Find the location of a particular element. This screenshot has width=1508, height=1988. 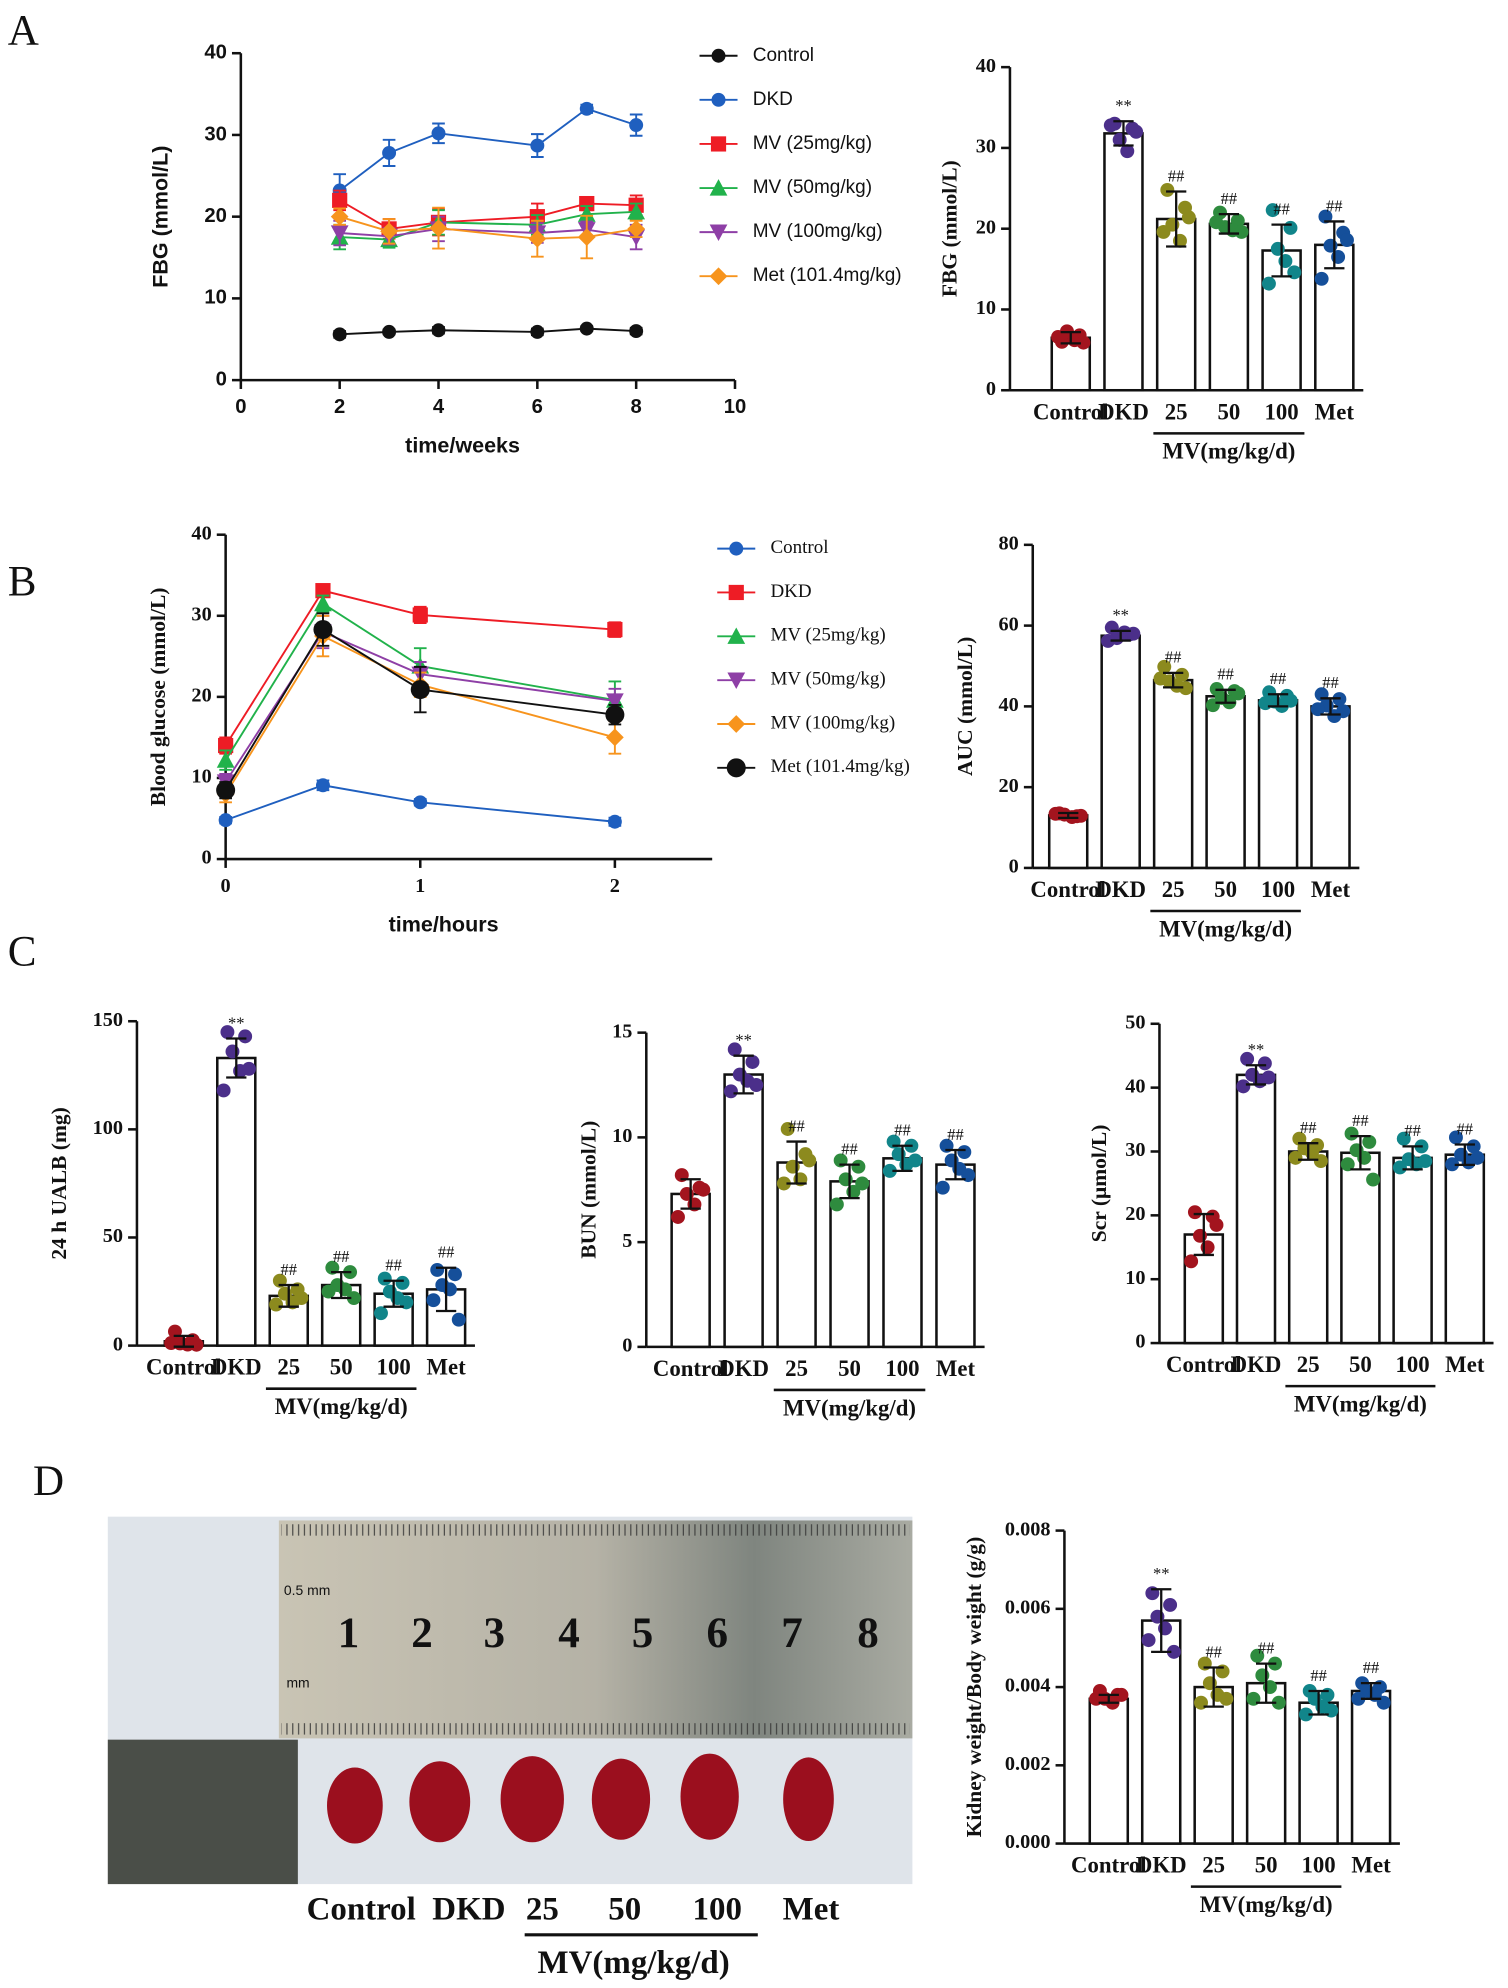

y-tick-label: 50 is located at coordinates (1135, 1022).